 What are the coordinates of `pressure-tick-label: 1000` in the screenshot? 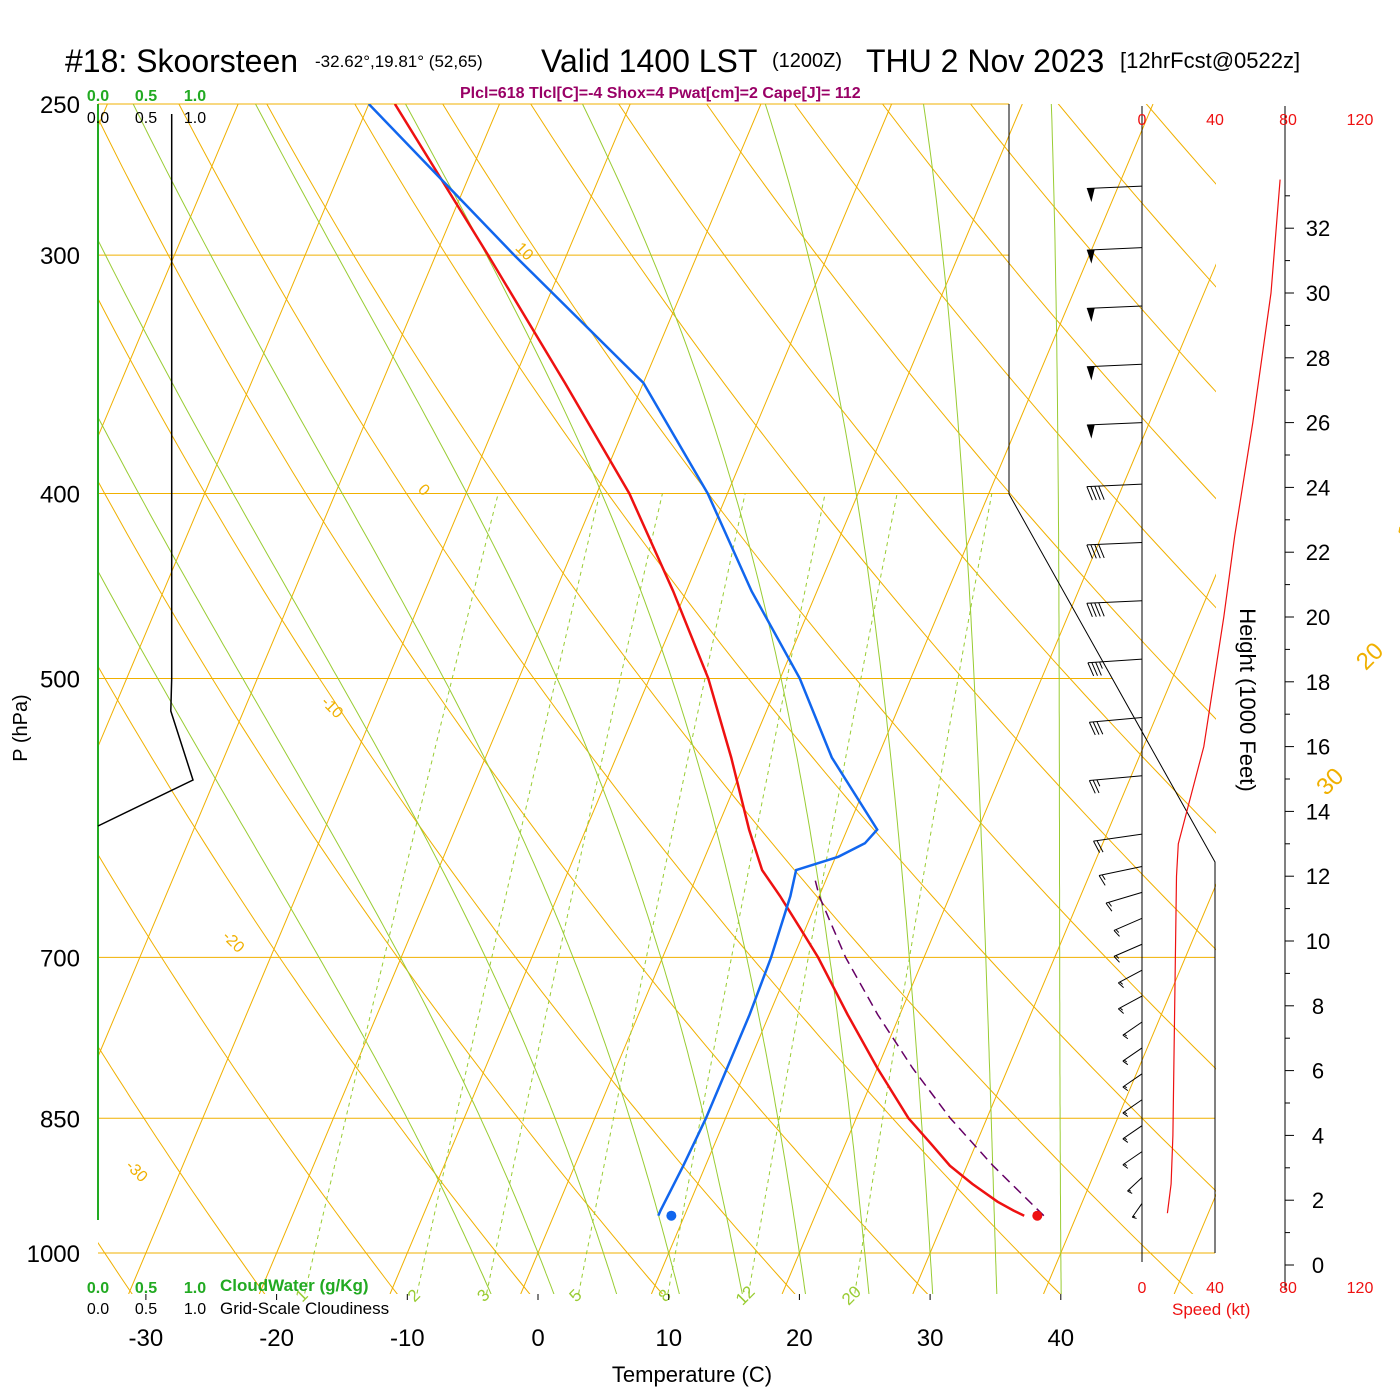 It's located at (53, 1254).